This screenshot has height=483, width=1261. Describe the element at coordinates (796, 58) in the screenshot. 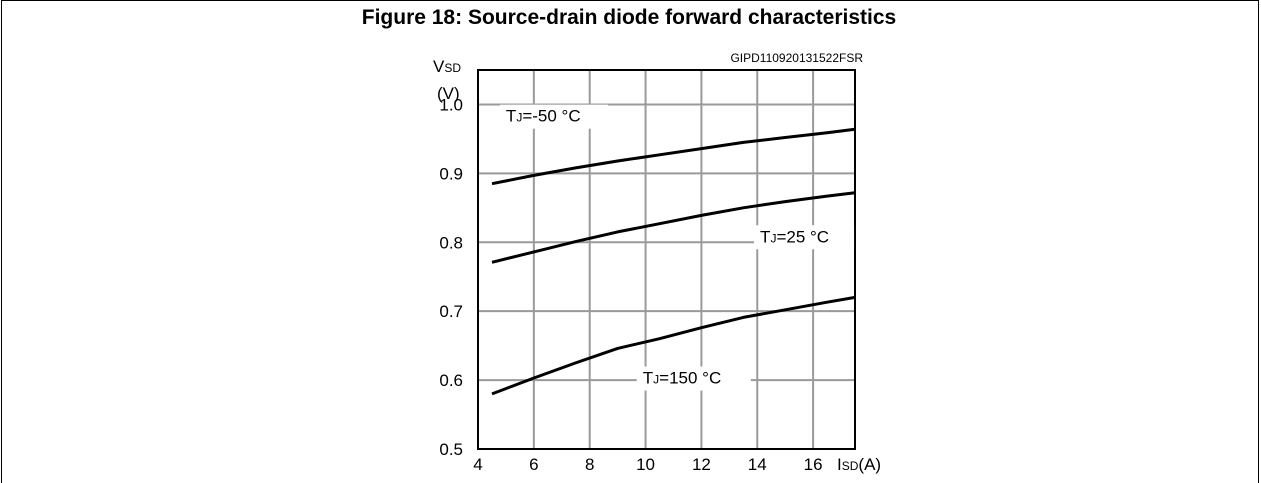

I see `figure-code: GIPD110920131522FSR` at that location.